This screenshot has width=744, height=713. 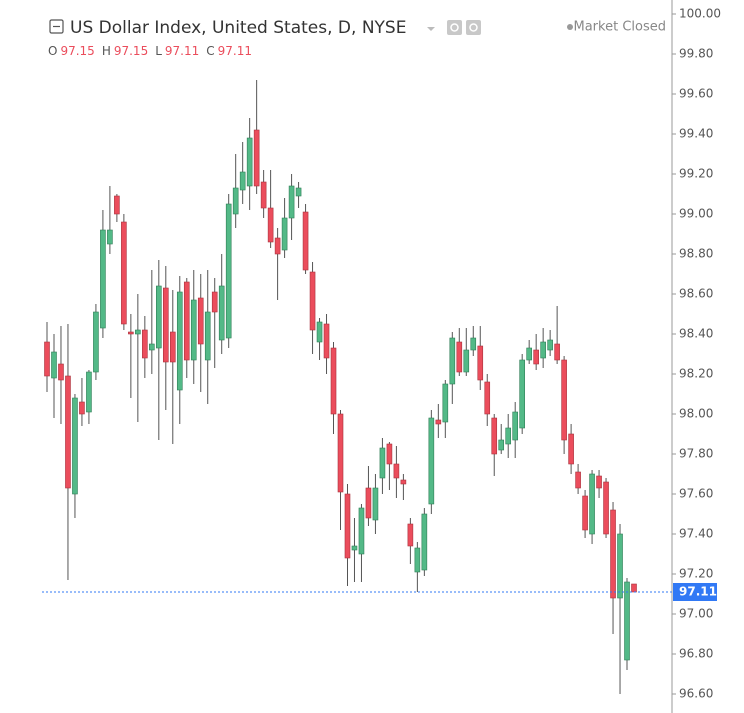 What do you see at coordinates (620, 27) in the screenshot?
I see `market-status: Market Closed` at bounding box center [620, 27].